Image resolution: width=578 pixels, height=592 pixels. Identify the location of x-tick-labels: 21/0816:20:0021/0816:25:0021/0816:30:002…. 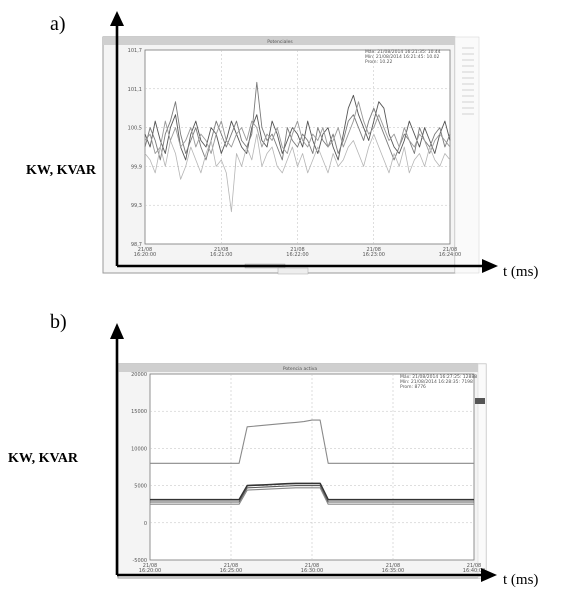
(312, 568).